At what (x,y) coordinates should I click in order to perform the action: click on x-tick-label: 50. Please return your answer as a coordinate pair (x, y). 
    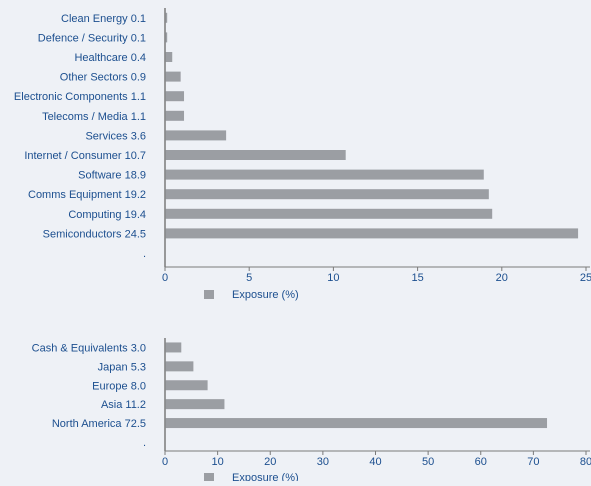
    Looking at the image, I should click on (428, 462).